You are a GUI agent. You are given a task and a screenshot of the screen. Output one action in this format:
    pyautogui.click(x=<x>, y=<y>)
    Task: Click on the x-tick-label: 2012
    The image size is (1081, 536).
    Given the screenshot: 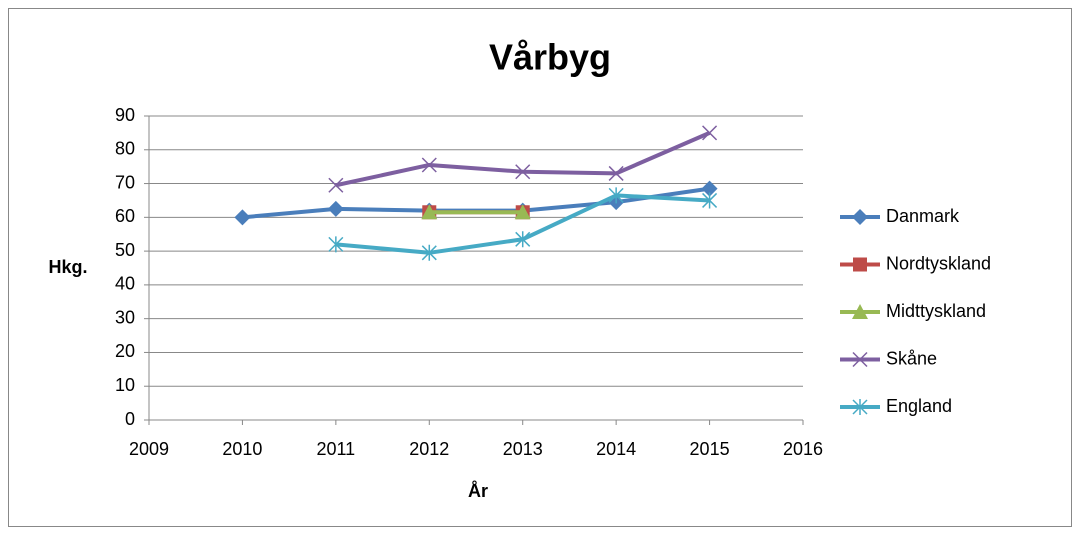 What is the action you would take?
    pyautogui.click(x=429, y=449)
    